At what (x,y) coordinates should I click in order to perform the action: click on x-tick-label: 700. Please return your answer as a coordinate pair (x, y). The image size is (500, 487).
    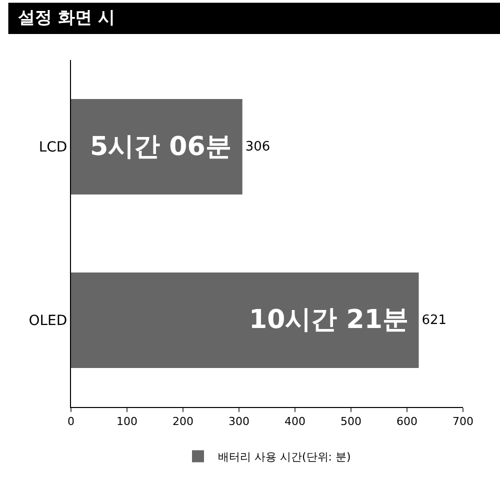
    Looking at the image, I should click on (463, 421).